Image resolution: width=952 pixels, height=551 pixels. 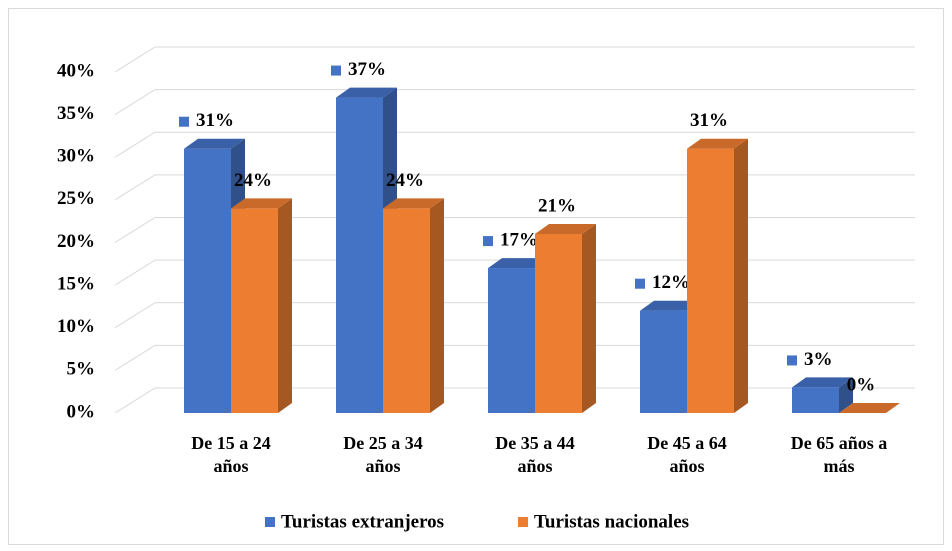 I want to click on x-tick-label: De 65 años a más, so click(x=839, y=454).